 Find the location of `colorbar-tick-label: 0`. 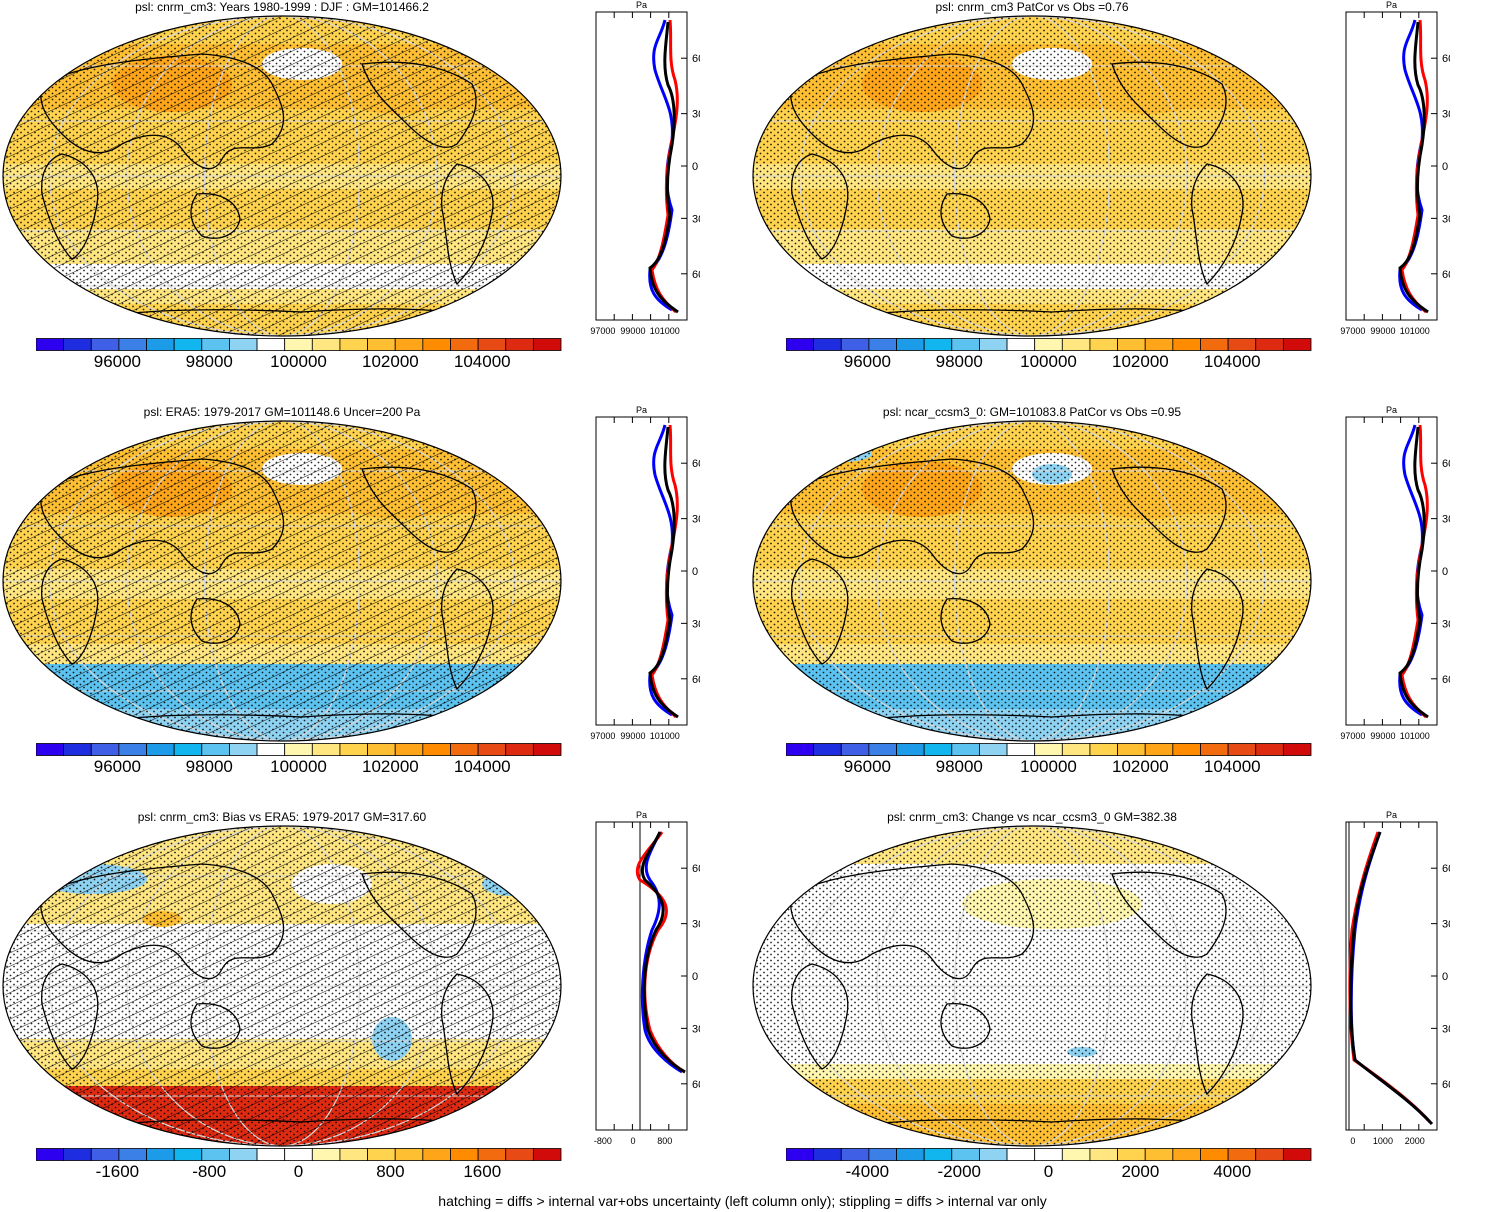

colorbar-tick-label: 0 is located at coordinates (1048, 1171).